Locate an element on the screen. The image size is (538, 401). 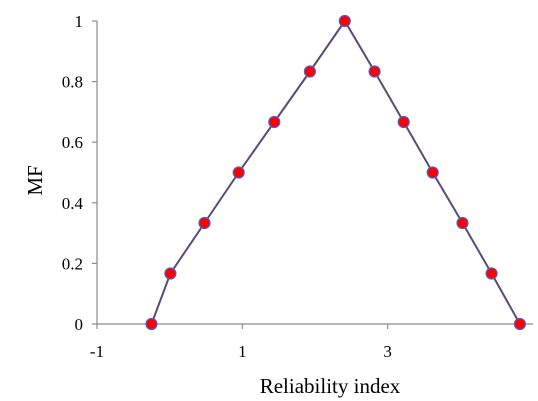
y-ticks: 0 0.2 0.4 0.6 0.8 1 is located at coordinates (79, 173).